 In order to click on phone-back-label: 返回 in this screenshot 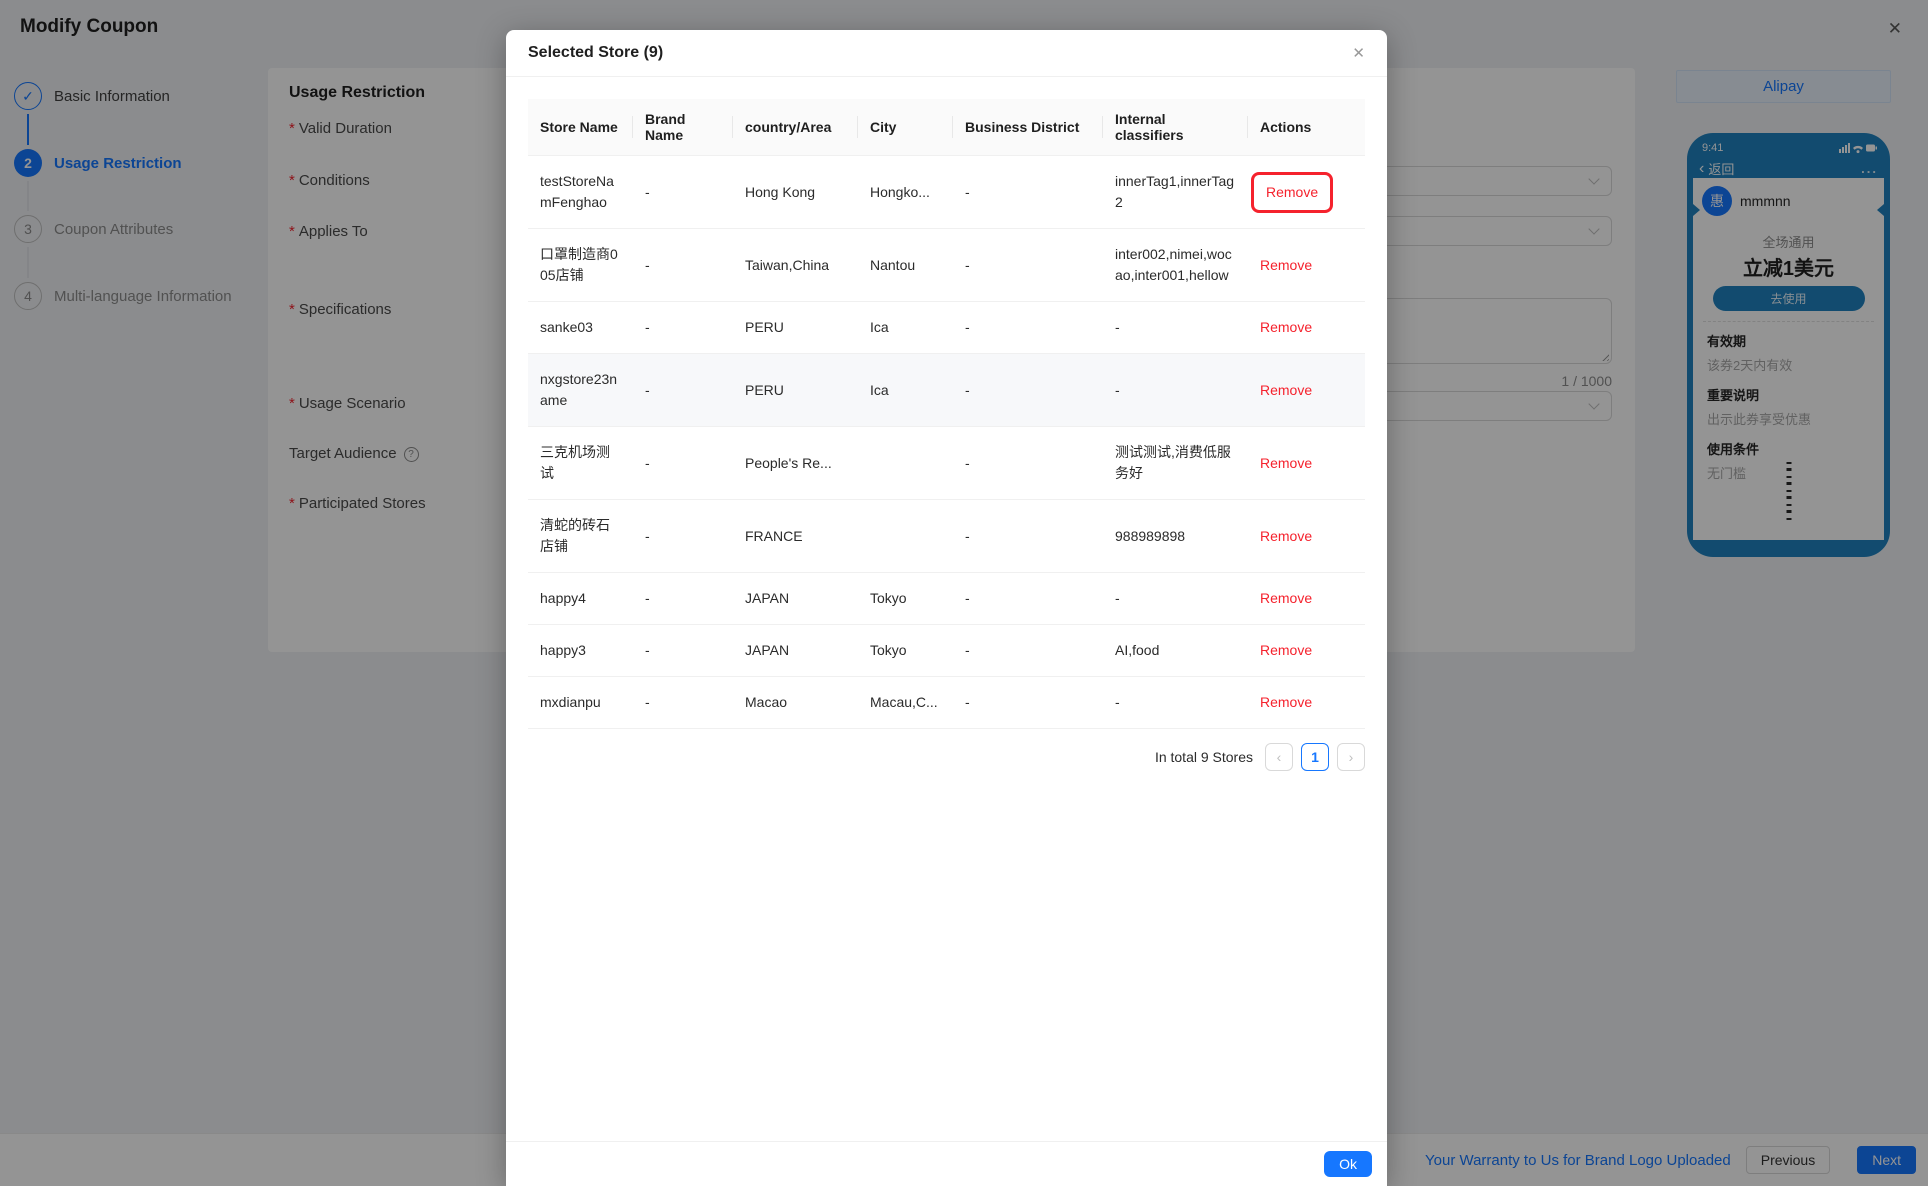, I will do `click(1721, 169)`.